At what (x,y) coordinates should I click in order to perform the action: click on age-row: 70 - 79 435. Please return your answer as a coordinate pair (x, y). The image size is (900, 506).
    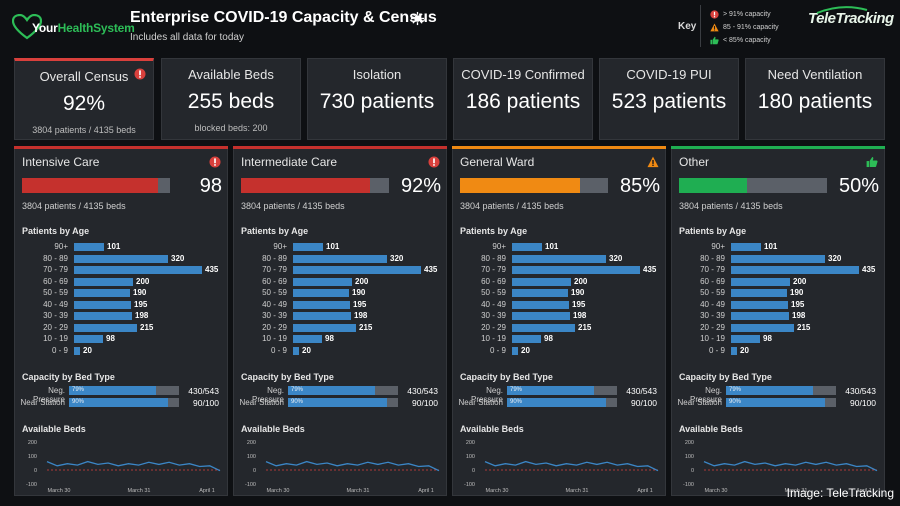
    Looking at the image, I should click on (569, 269).